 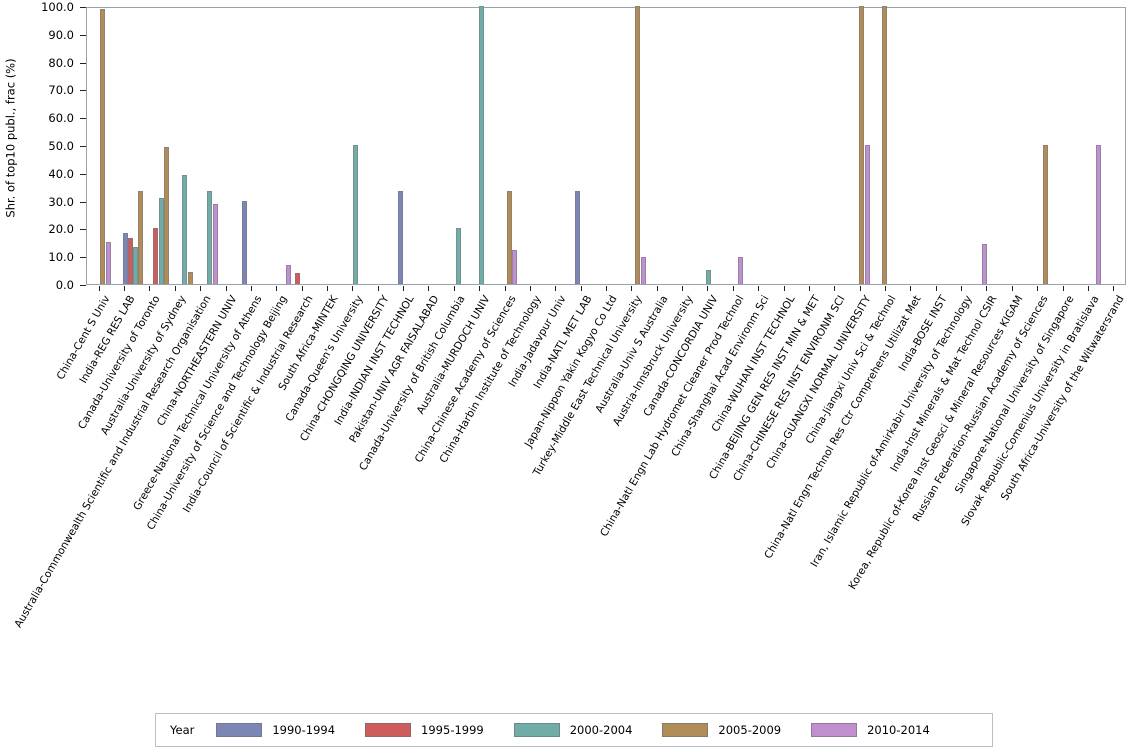 What do you see at coordinates (61, 229) in the screenshot?
I see `y-tick-label: 20.0` at bounding box center [61, 229].